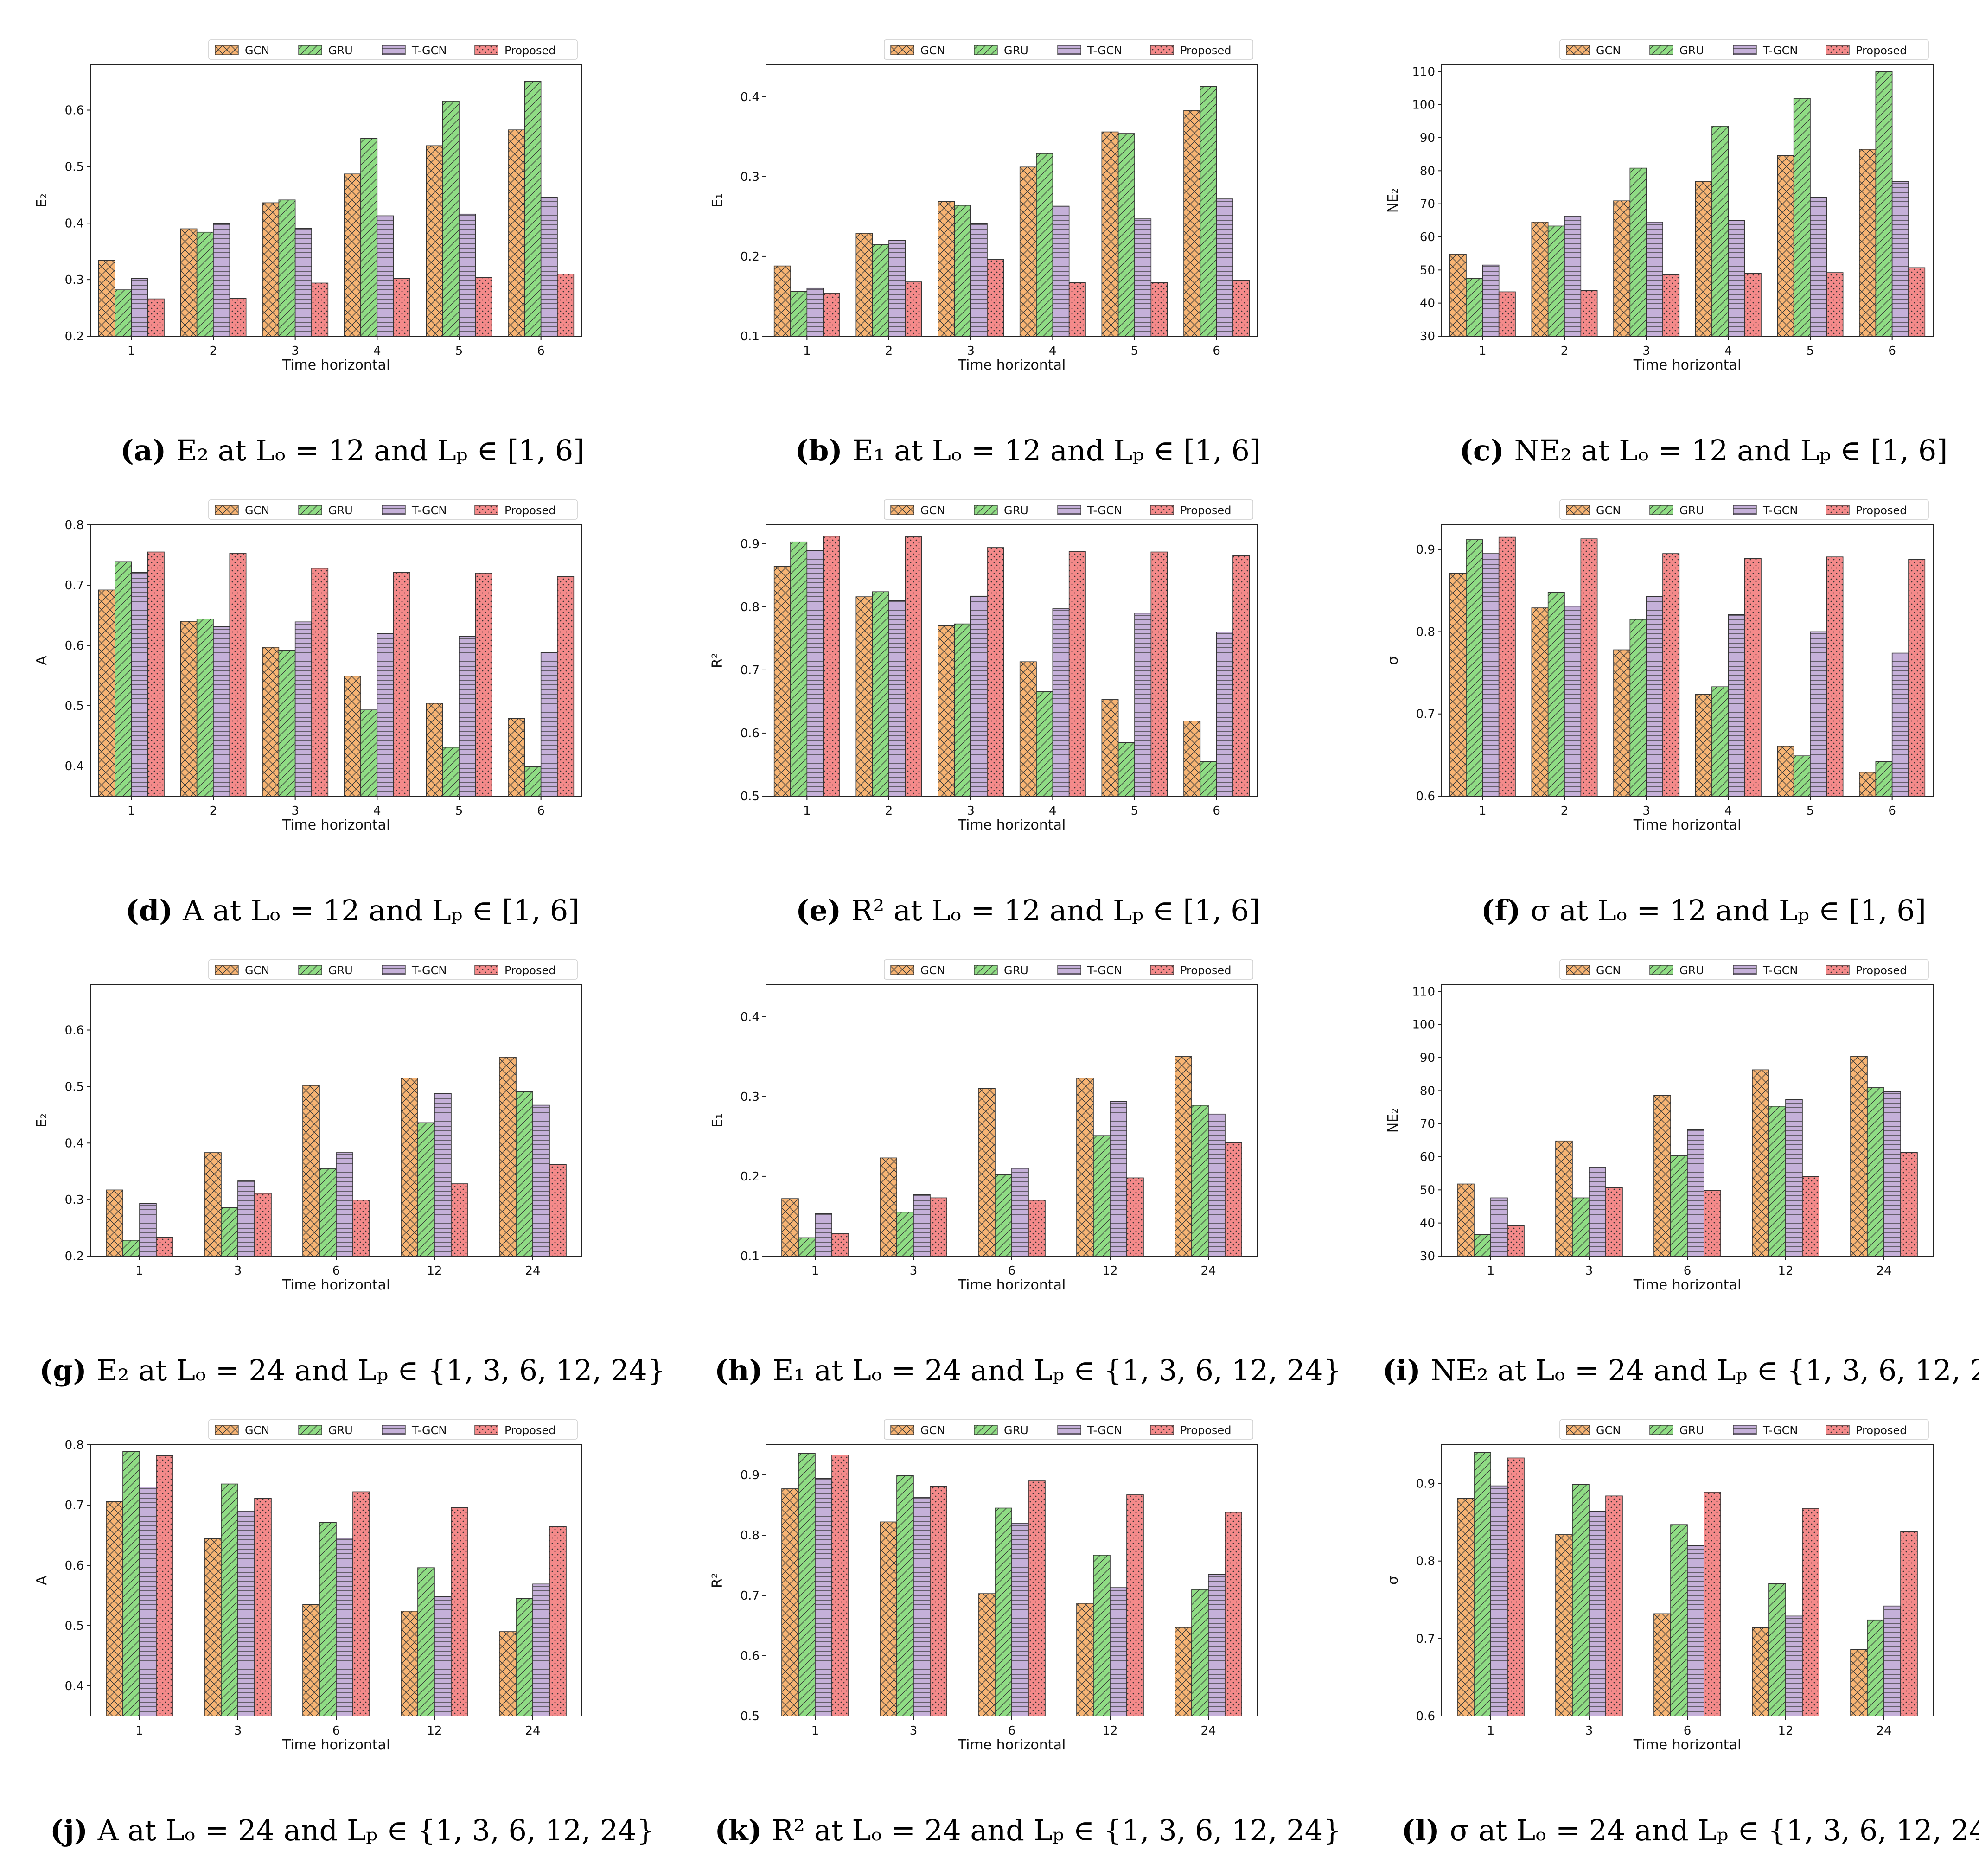 Image resolution: width=1979 pixels, height=1876 pixels. Describe the element at coordinates (1055, 910) in the screenshot. I see `caption-text: R² at Lₒ = 12 and Lₚ ∈ [1, 6]` at that location.